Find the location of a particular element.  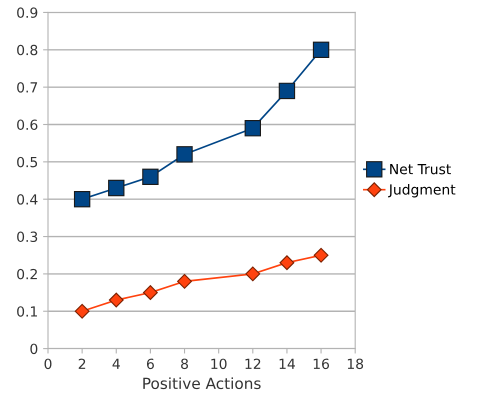

x-tick-label: 2 is located at coordinates (82, 363).